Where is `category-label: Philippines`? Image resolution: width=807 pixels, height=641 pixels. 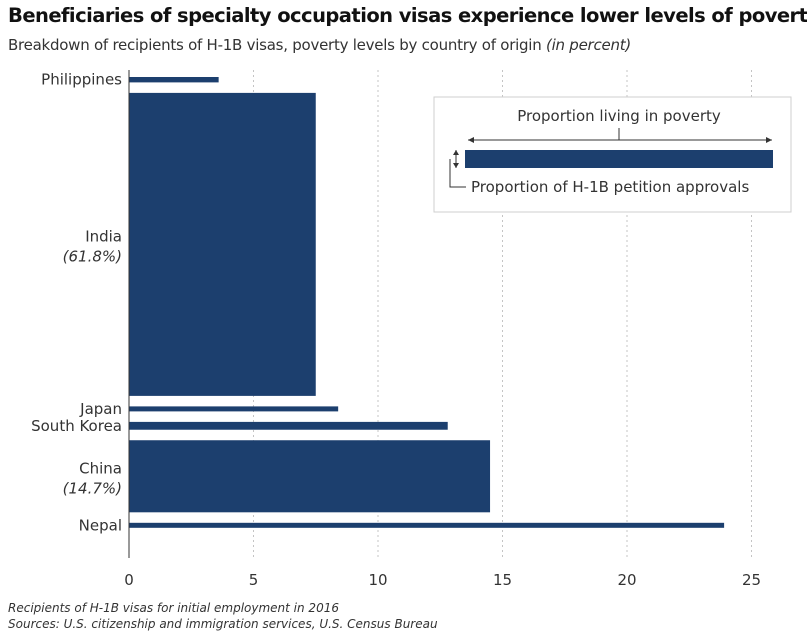 category-label: Philippines is located at coordinates (81, 80).